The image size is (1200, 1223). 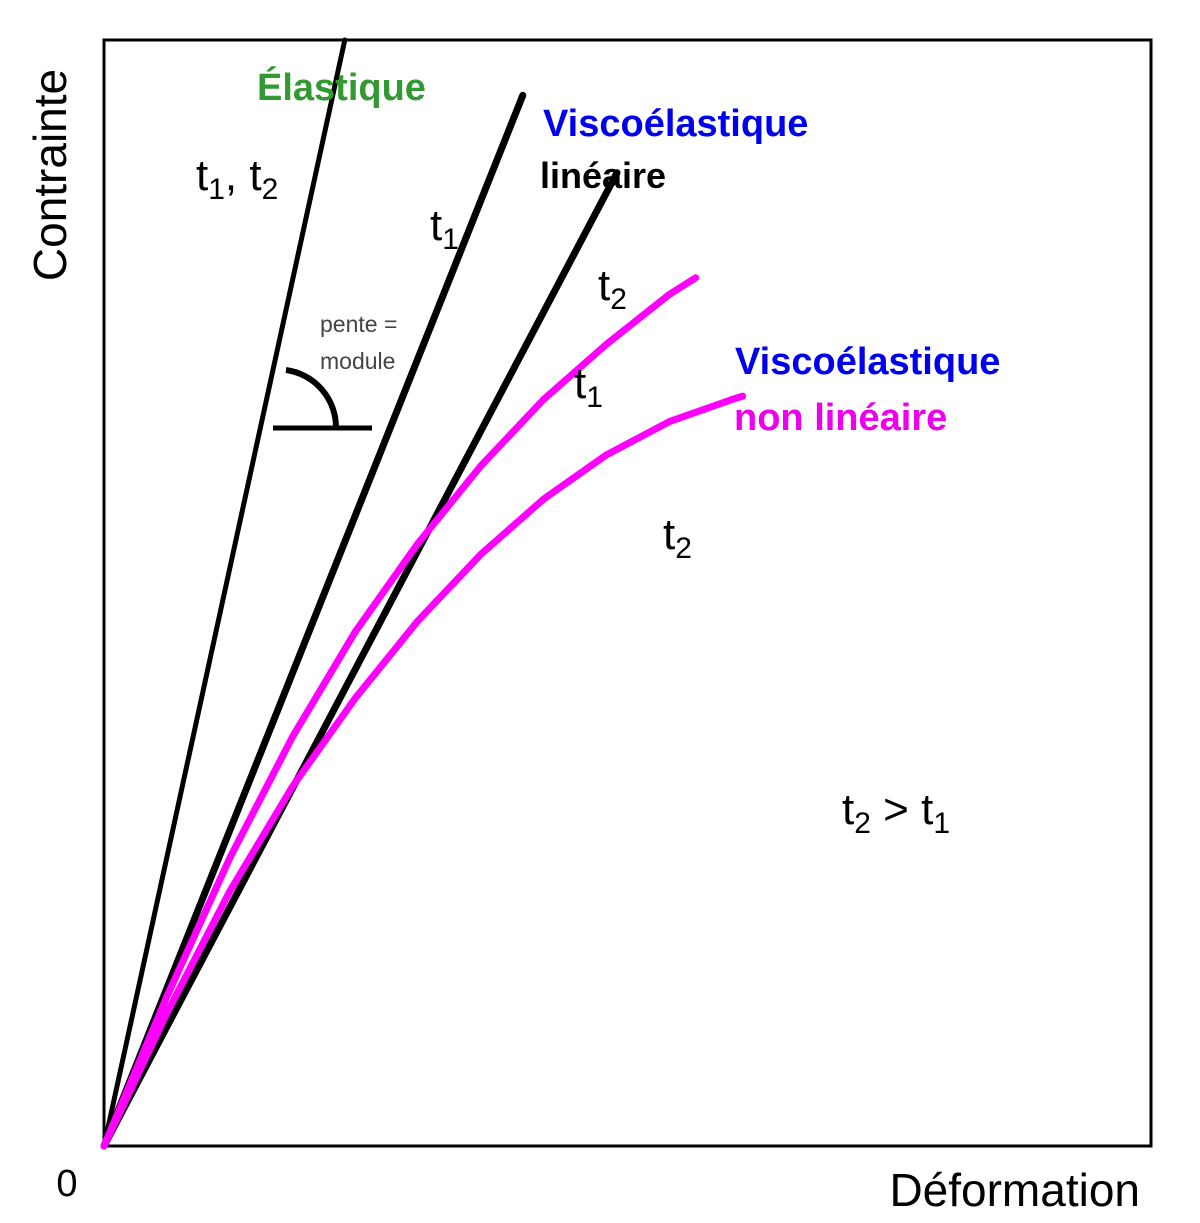 I want to click on linear-t1-label: t1, so click(x=444, y=228).